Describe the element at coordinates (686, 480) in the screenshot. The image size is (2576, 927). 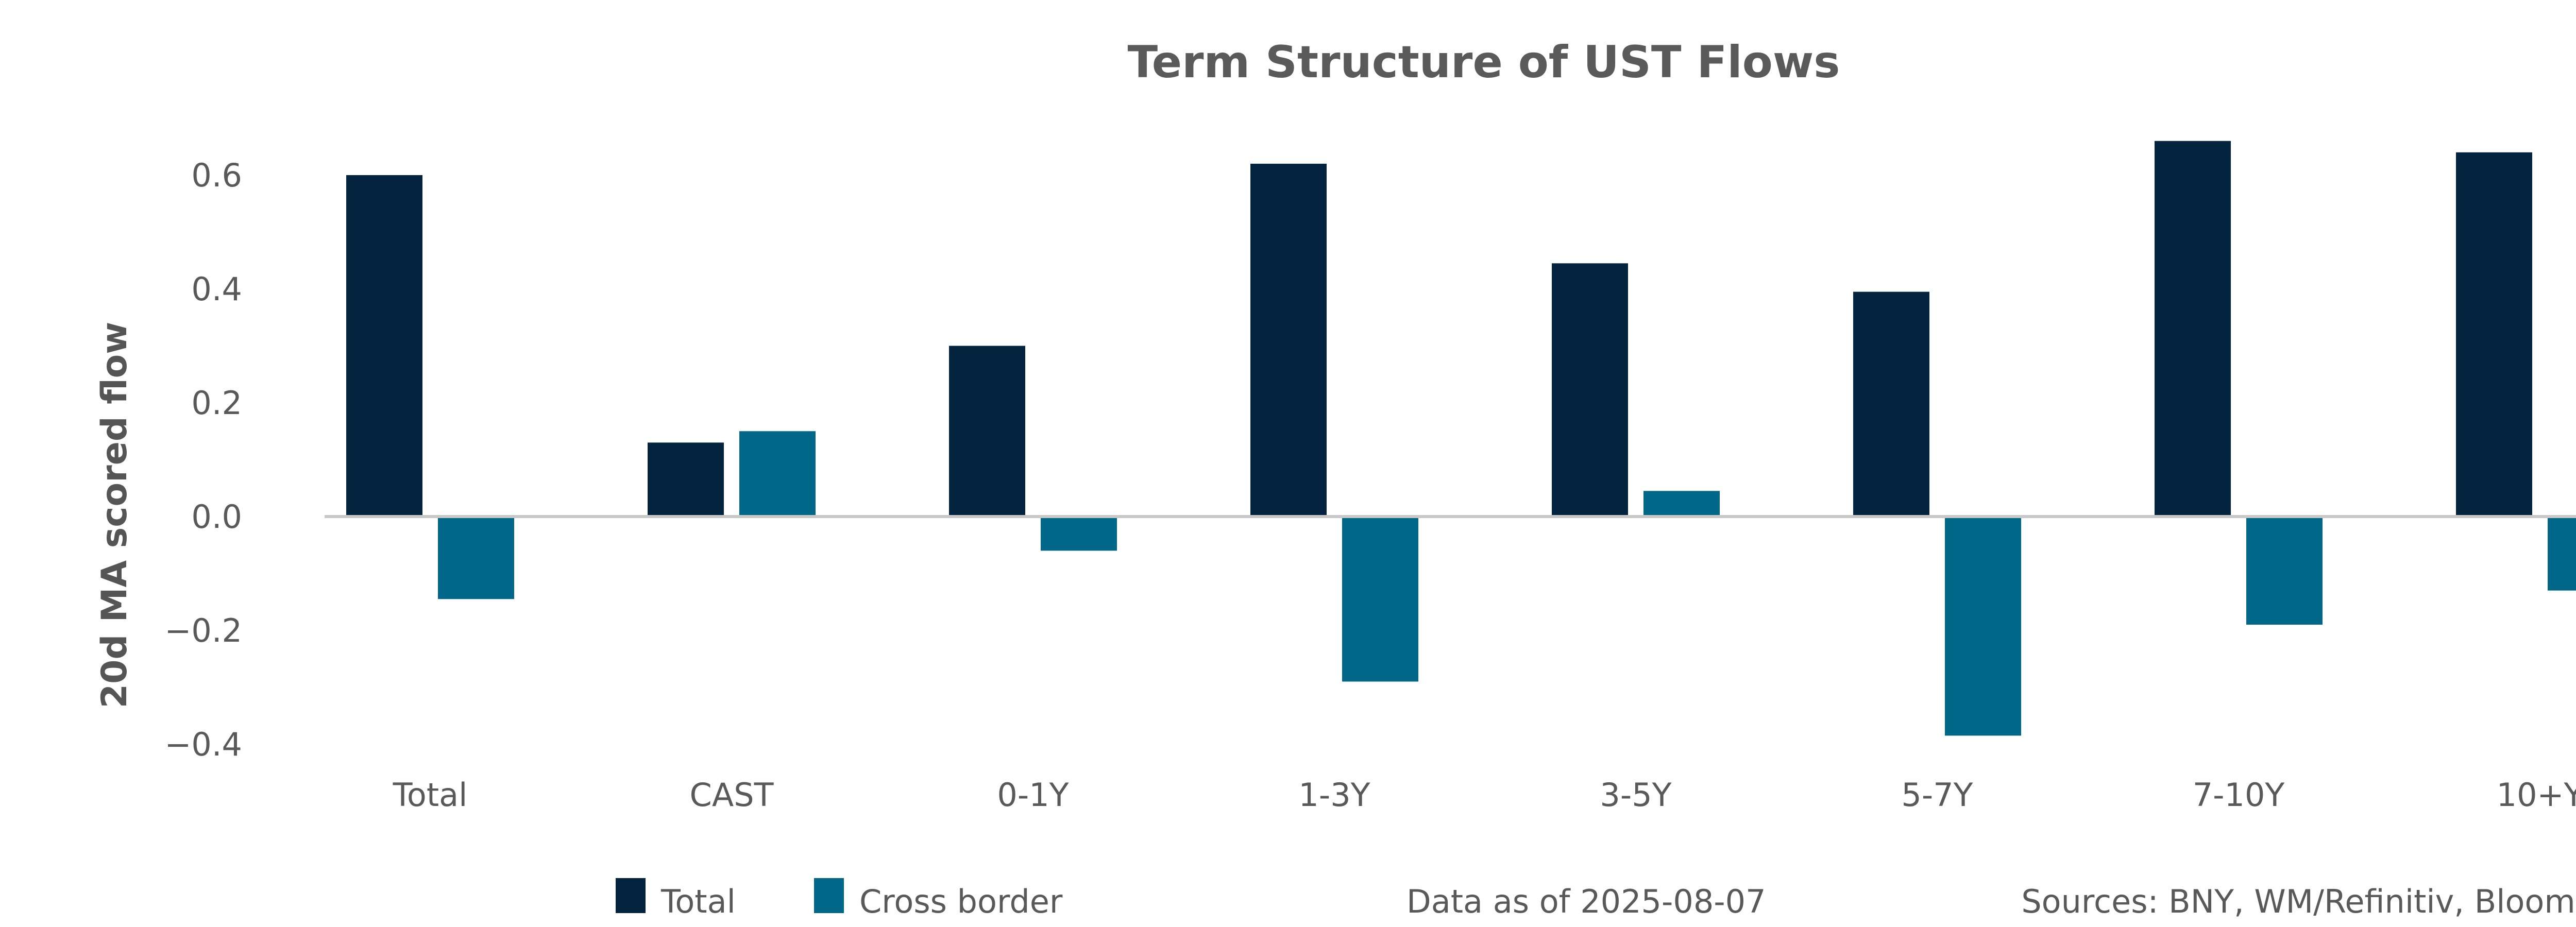
I see `bar-total-cast` at that location.